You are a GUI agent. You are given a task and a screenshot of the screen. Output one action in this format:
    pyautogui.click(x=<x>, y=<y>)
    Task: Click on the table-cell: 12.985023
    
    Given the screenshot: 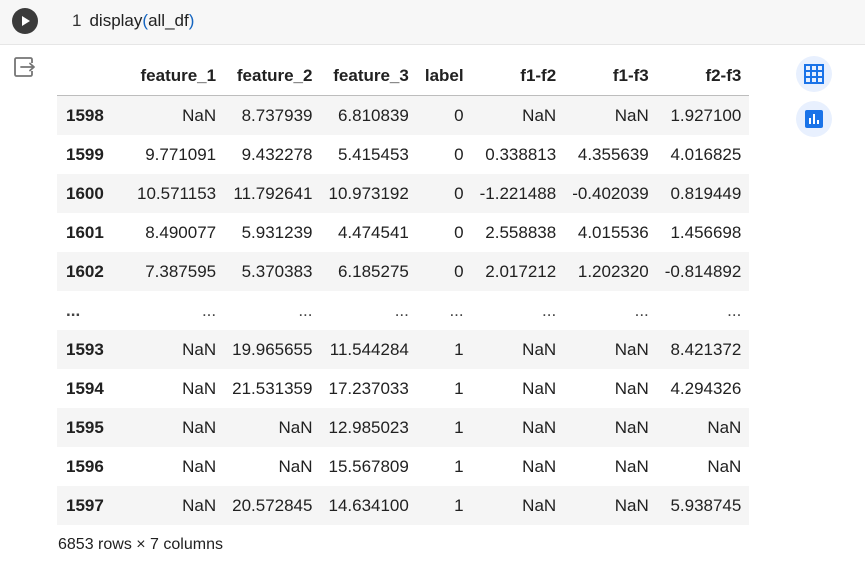 What is the action you would take?
    pyautogui.click(x=368, y=427)
    